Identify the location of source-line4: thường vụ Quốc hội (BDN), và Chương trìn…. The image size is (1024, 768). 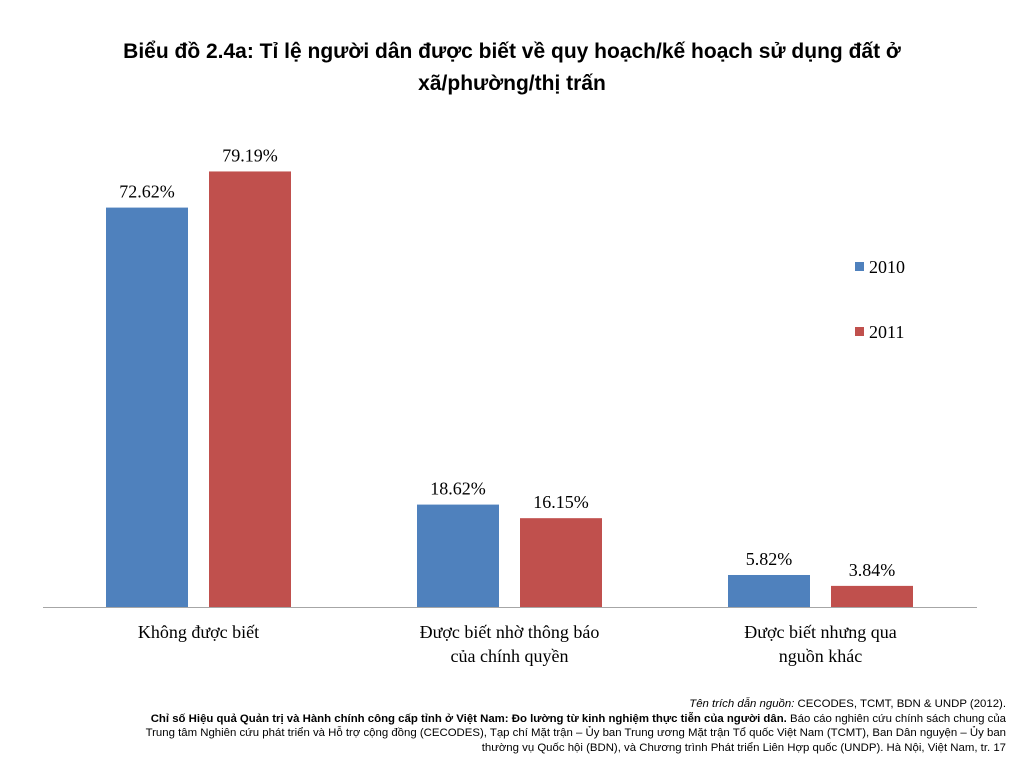
(743, 747).